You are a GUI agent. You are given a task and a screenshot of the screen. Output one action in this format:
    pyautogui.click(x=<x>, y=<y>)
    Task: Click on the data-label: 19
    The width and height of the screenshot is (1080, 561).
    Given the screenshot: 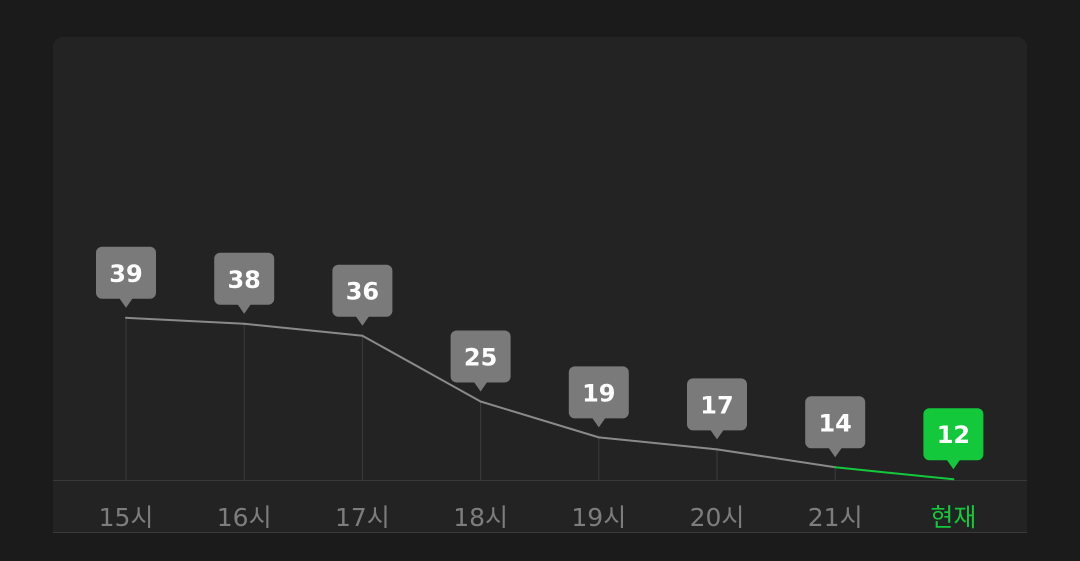 What is the action you would take?
    pyautogui.click(x=598, y=393)
    